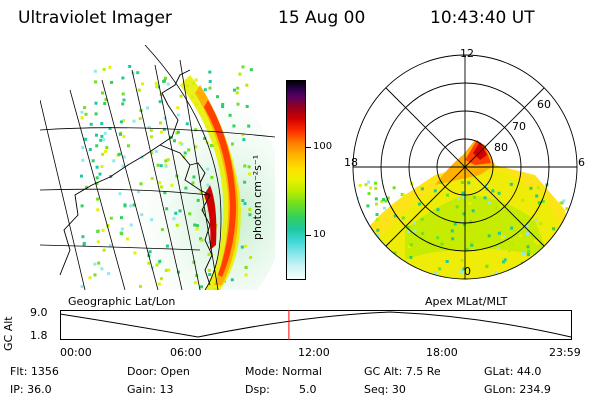 Image resolution: width=600 pixels, height=400 pixels. I want to click on time-tick-2359: 23:59, so click(565, 352).